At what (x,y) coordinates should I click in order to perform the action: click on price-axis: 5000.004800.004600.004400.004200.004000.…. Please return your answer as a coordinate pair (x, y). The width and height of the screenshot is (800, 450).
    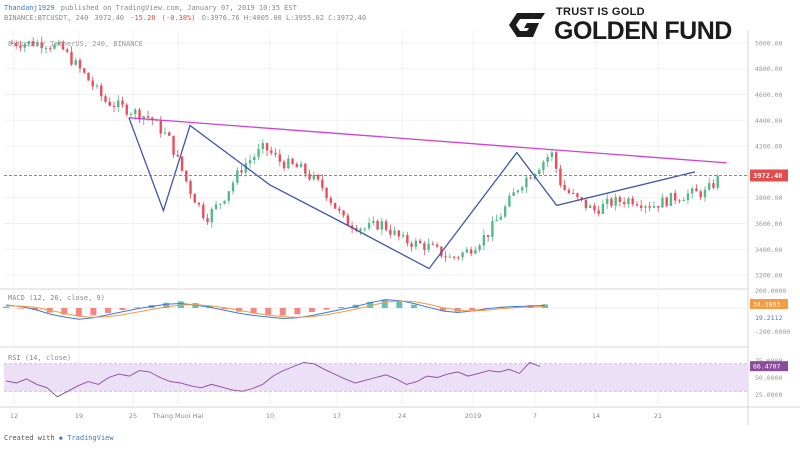
    Looking at the image, I should click on (770, 219).